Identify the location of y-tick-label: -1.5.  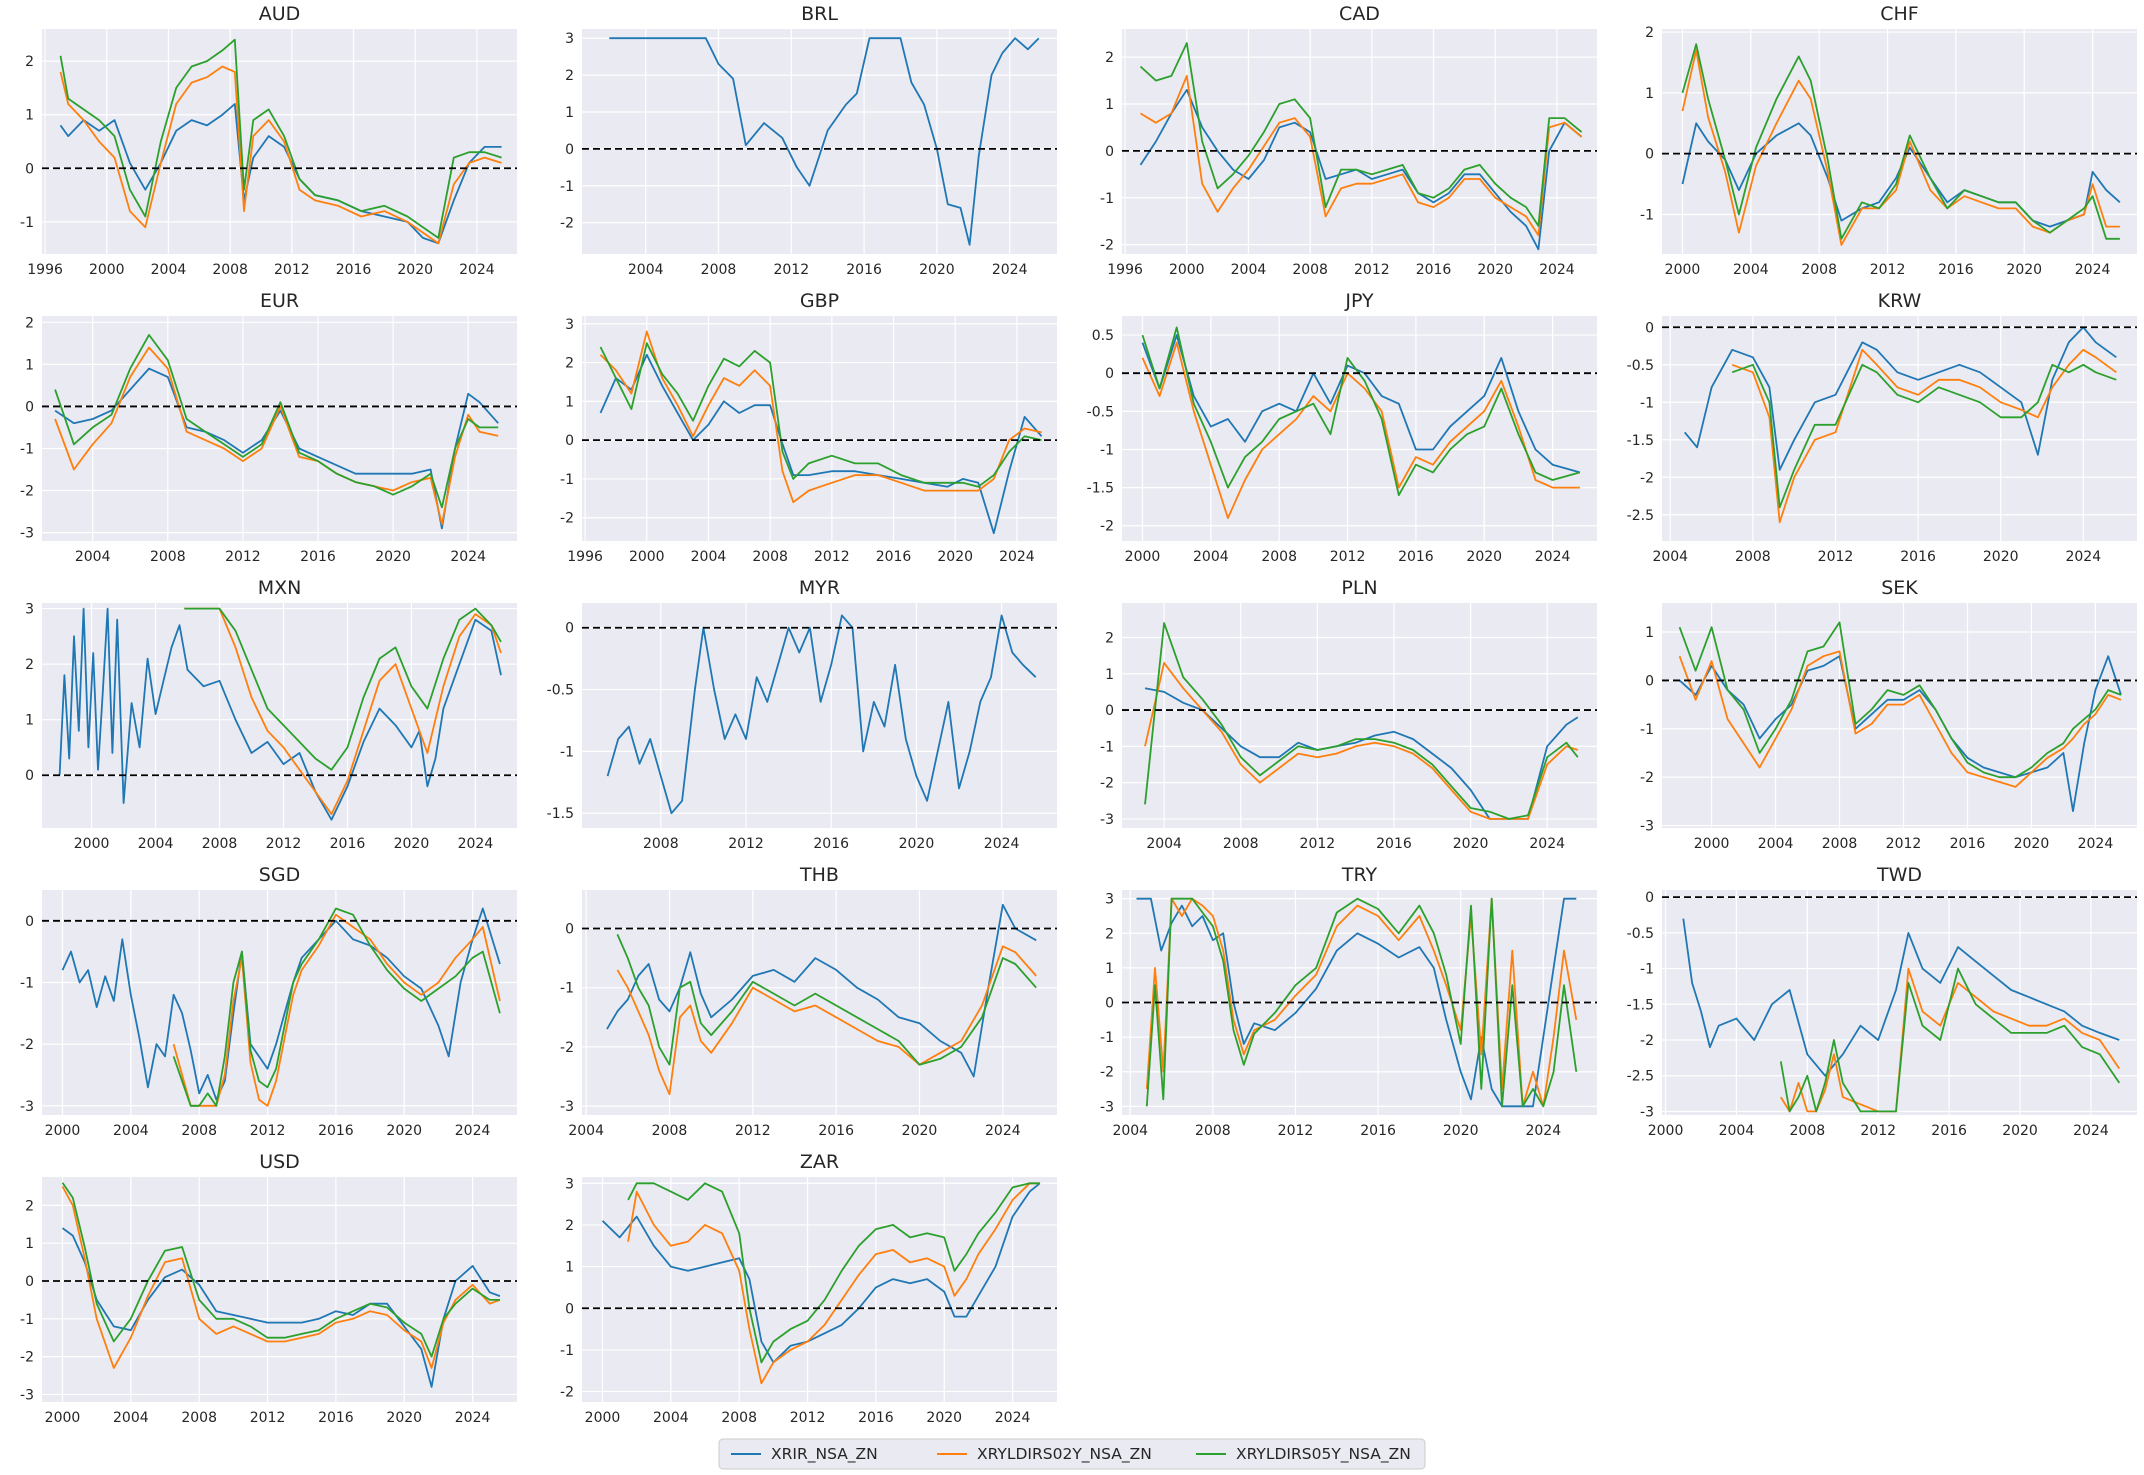
(560, 814).